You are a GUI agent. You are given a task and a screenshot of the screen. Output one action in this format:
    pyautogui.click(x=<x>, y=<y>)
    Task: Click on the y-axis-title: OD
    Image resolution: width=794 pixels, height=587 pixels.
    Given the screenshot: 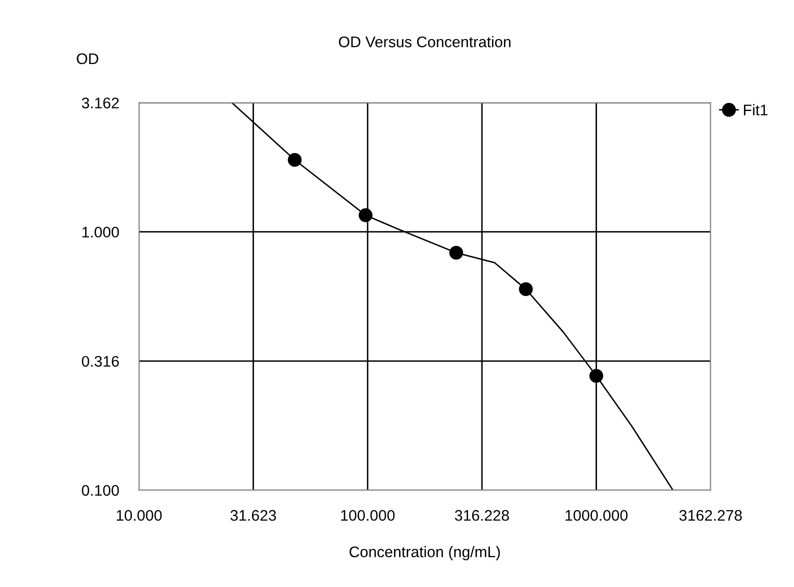 What is the action you would take?
    pyautogui.click(x=87, y=58)
    